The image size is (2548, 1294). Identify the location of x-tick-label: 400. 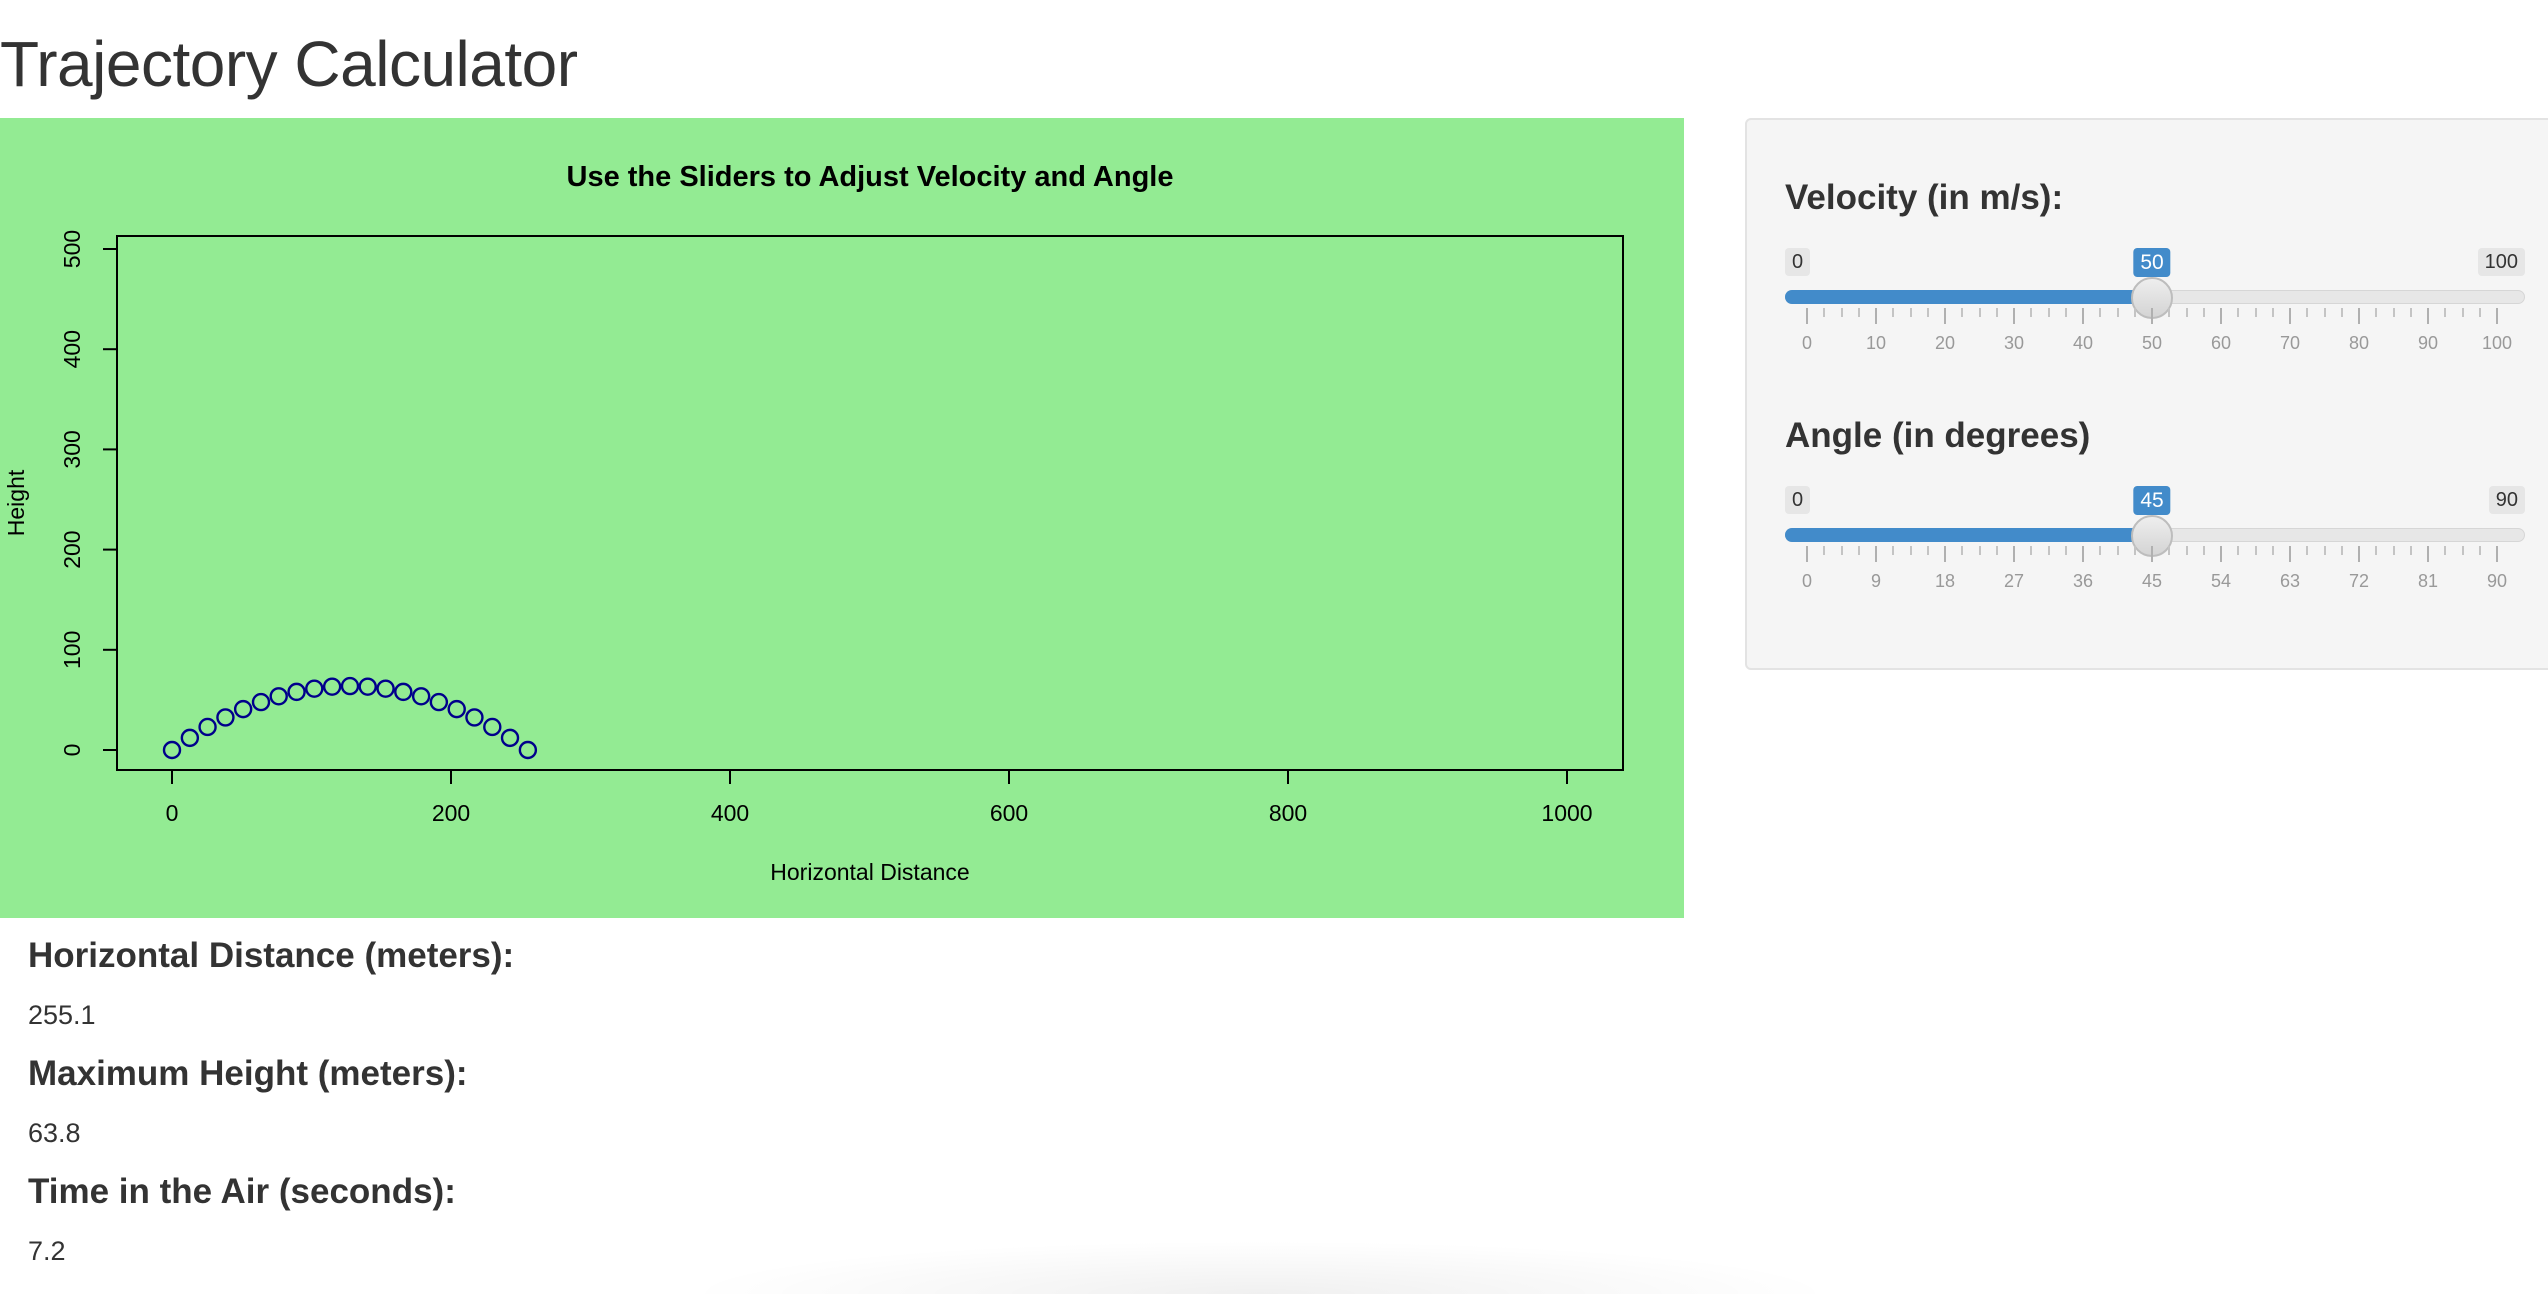
(730, 813).